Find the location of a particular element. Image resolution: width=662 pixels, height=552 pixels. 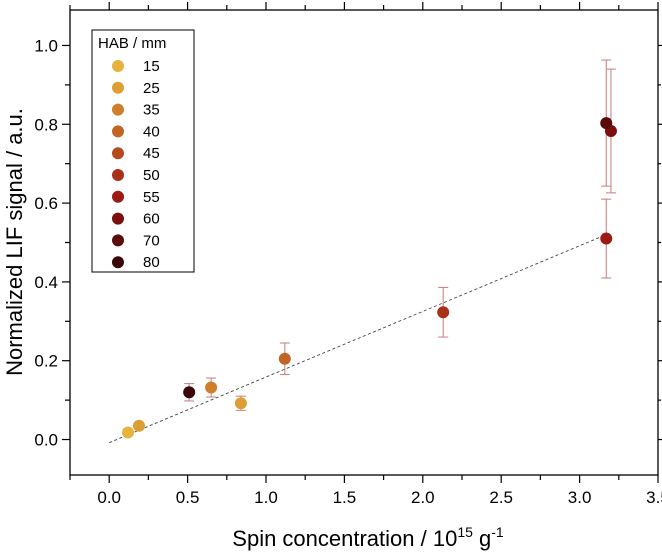

legend-title: HAB / mm is located at coordinates (132, 43).